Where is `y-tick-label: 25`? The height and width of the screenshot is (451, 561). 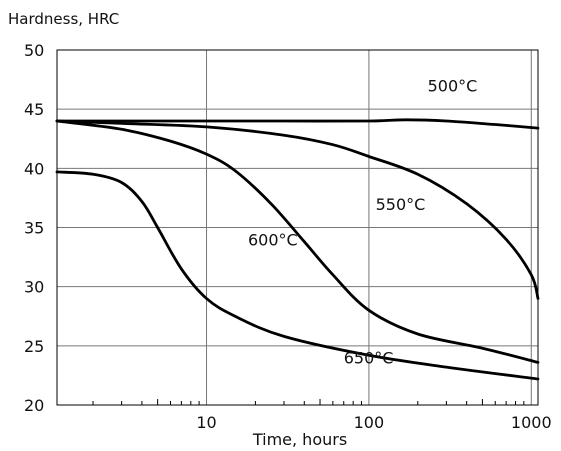
y-tick-label: 25 is located at coordinates (34, 346).